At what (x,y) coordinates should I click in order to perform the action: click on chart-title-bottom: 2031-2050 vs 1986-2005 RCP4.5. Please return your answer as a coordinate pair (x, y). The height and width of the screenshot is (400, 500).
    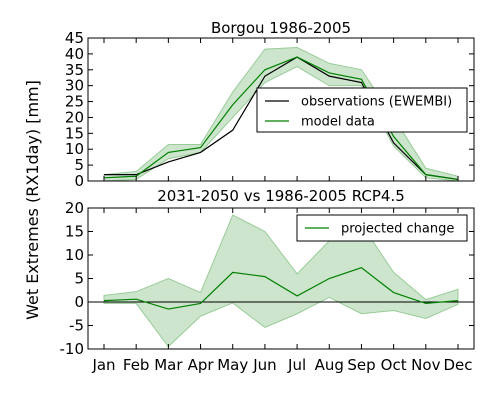
    Looking at the image, I should click on (281, 196).